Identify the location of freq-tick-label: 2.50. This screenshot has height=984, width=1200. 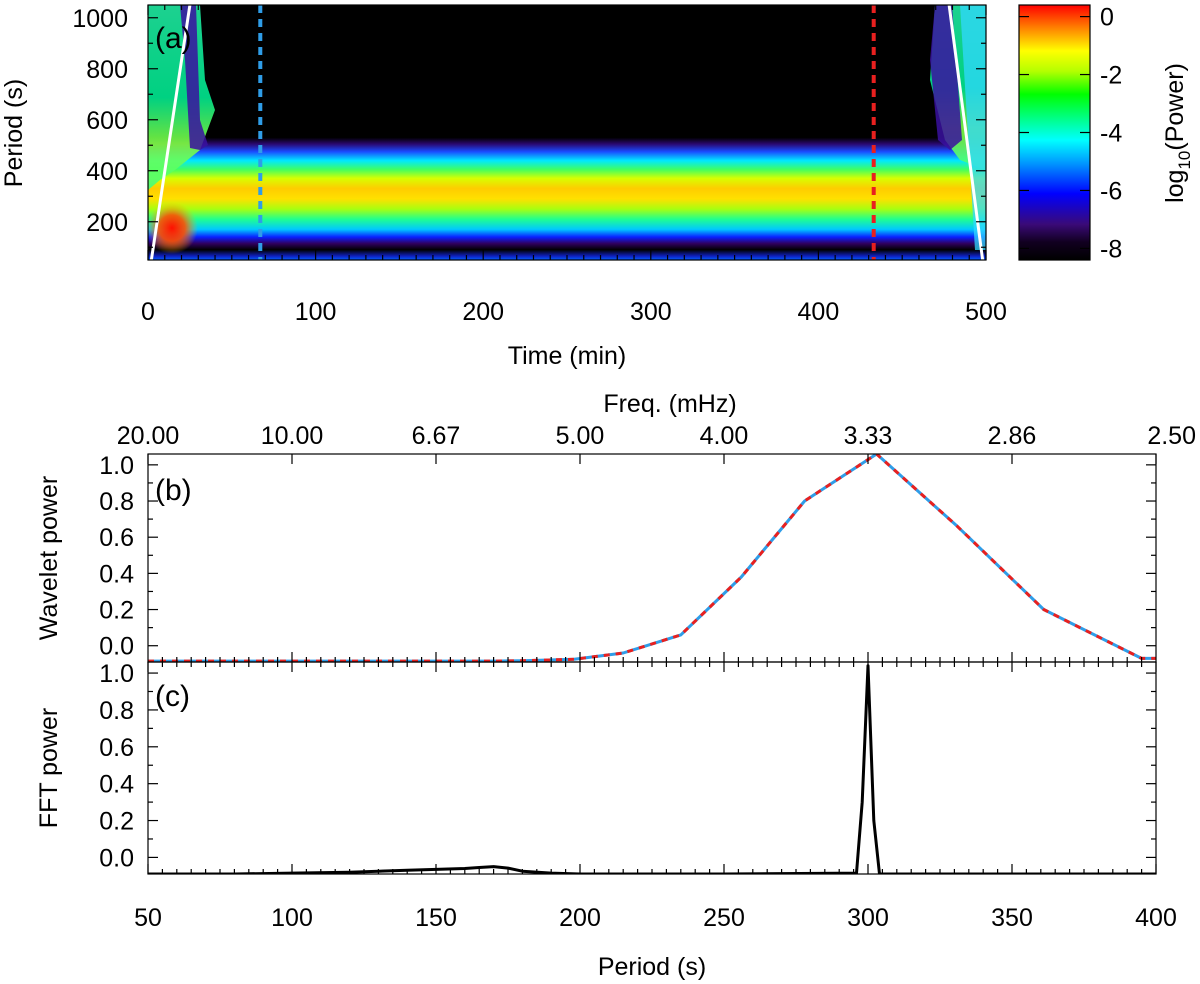
(1171, 436).